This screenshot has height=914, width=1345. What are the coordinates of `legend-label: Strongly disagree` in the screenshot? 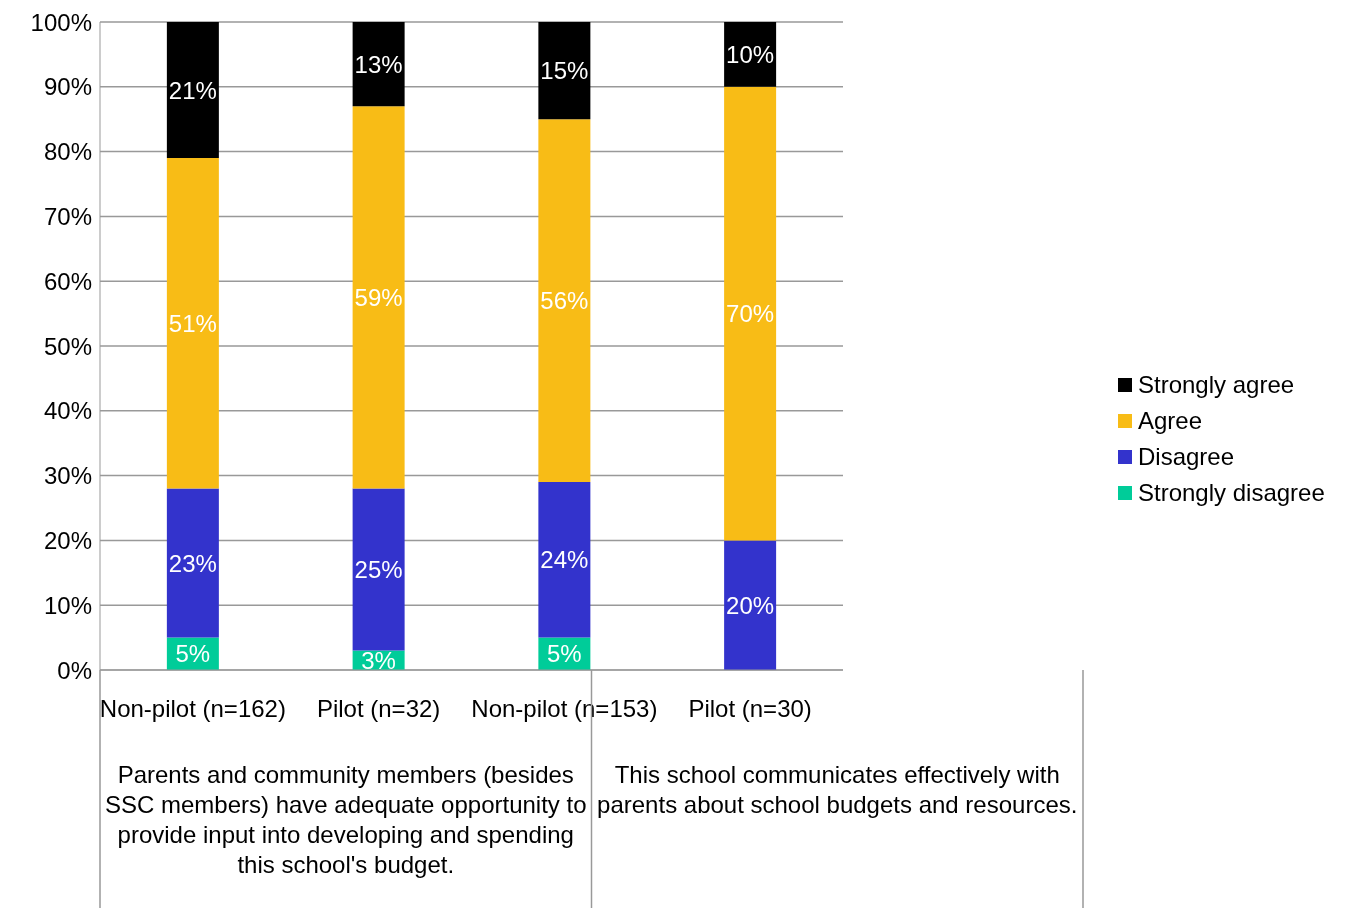 It's located at (1231, 493).